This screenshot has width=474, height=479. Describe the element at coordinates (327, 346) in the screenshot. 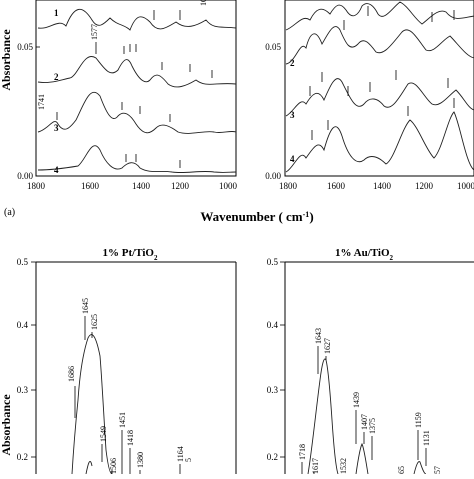

I see `br-peak-label-1627: 1627` at that location.